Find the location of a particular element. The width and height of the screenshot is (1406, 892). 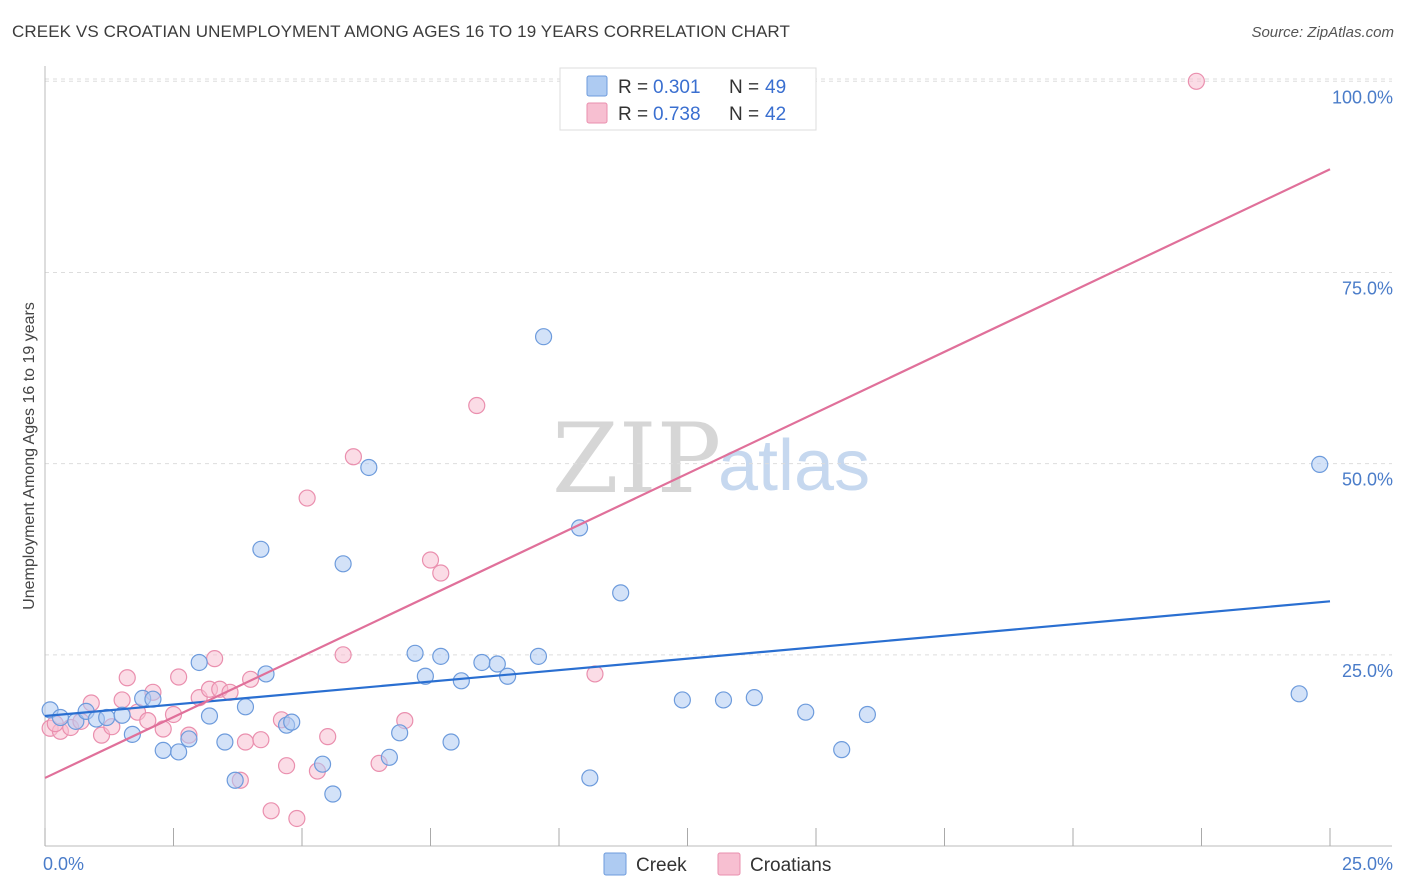

bottom-legend-croatians-label: Croatians is located at coordinates (790, 865).